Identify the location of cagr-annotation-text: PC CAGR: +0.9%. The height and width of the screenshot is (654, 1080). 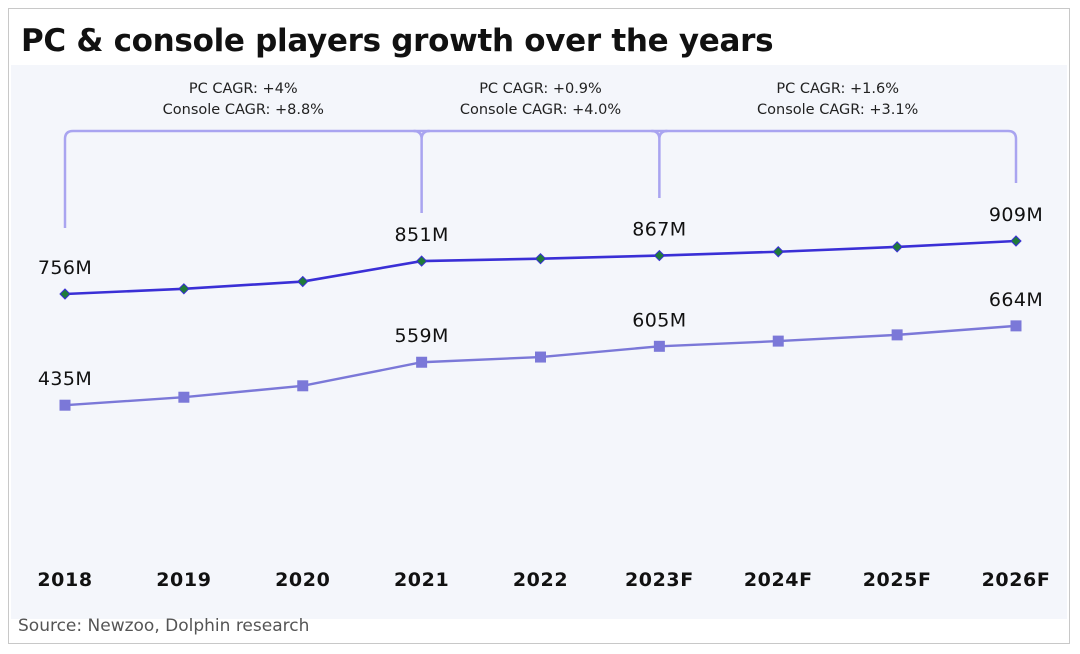
(540, 89).